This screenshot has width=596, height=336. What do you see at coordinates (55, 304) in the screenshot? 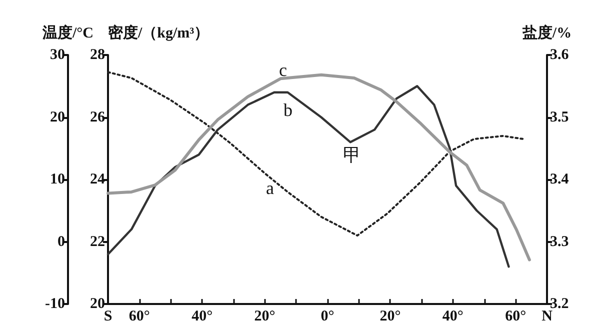
I see `y-tick-label: -10` at bounding box center [55, 304].